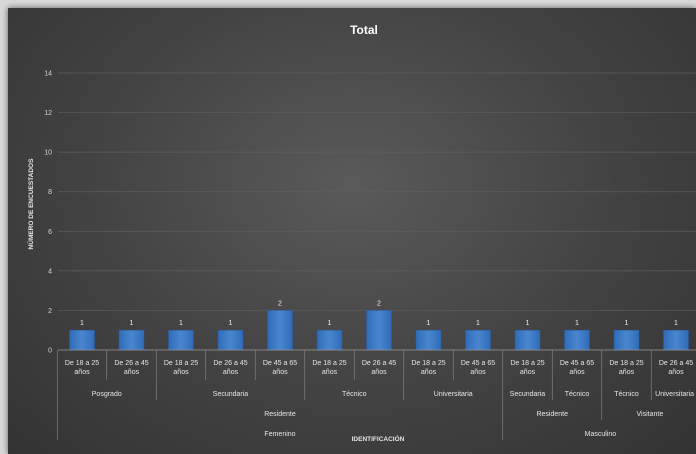 This screenshot has width=696, height=454. I want to click on y-axis-label: NÚMERO DE ENCUESTADOS, so click(30, 204).